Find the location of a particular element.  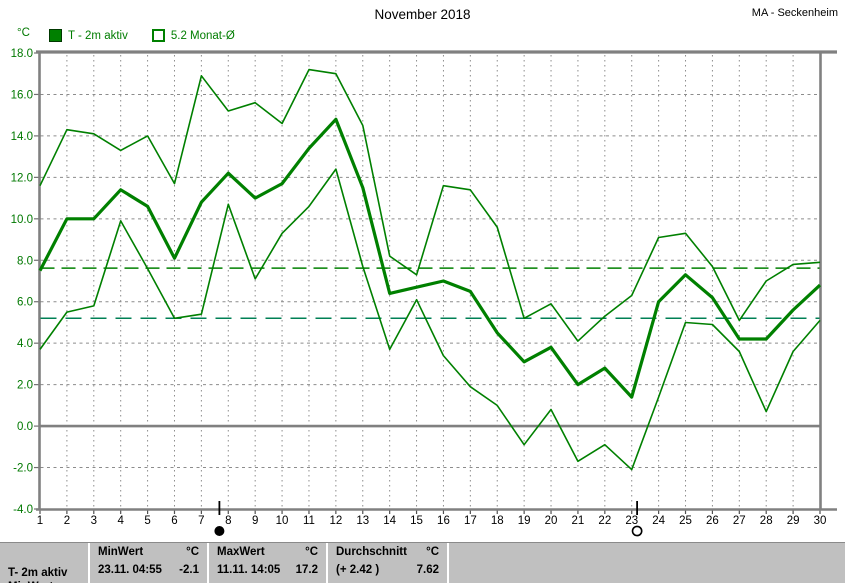

chart-title: November 2018 is located at coordinates (422, 14).